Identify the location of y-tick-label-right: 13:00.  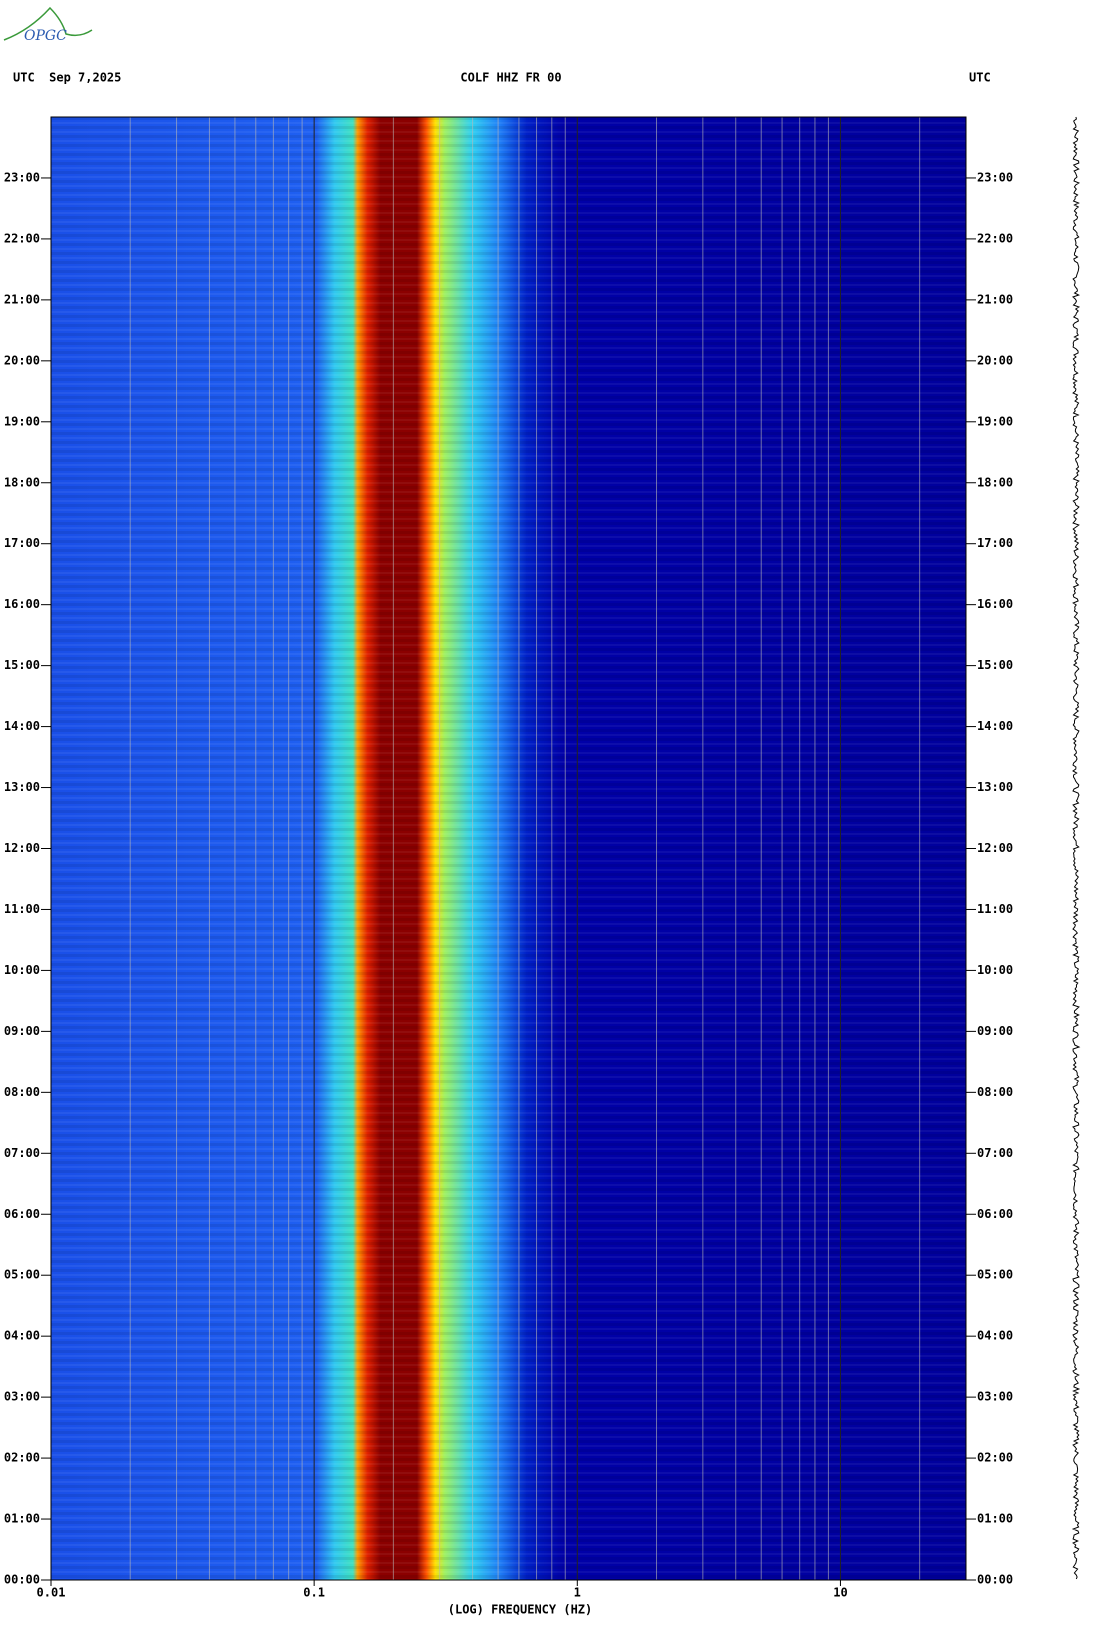
(995, 787).